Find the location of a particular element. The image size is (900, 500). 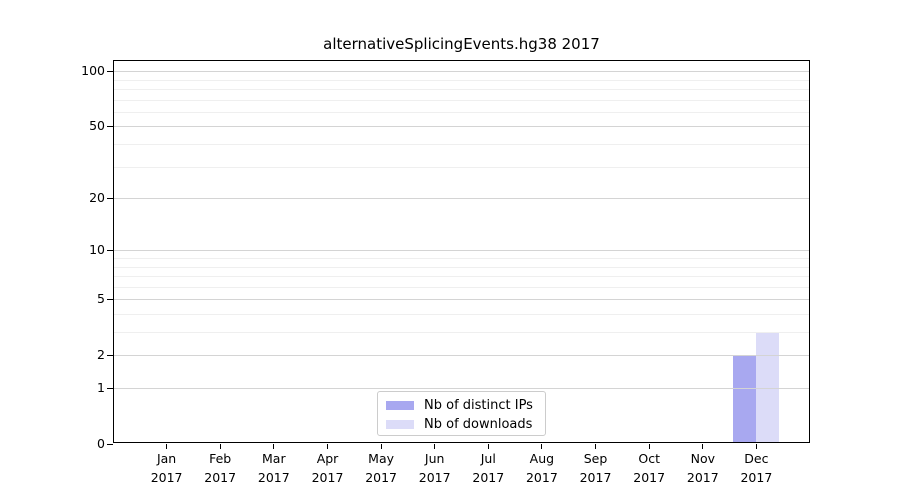

x-tick-month: Jul is located at coordinates (488, 458).